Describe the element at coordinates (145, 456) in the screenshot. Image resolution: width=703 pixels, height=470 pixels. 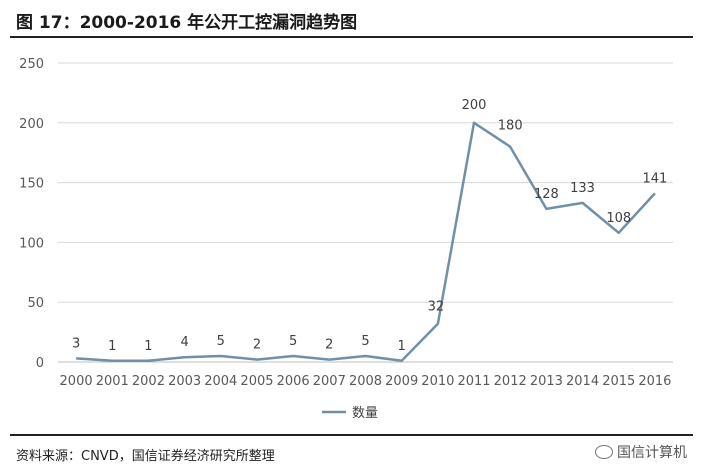
I see `source-note: 资料来源：CNVD，国信证券经济研究所整理` at that location.